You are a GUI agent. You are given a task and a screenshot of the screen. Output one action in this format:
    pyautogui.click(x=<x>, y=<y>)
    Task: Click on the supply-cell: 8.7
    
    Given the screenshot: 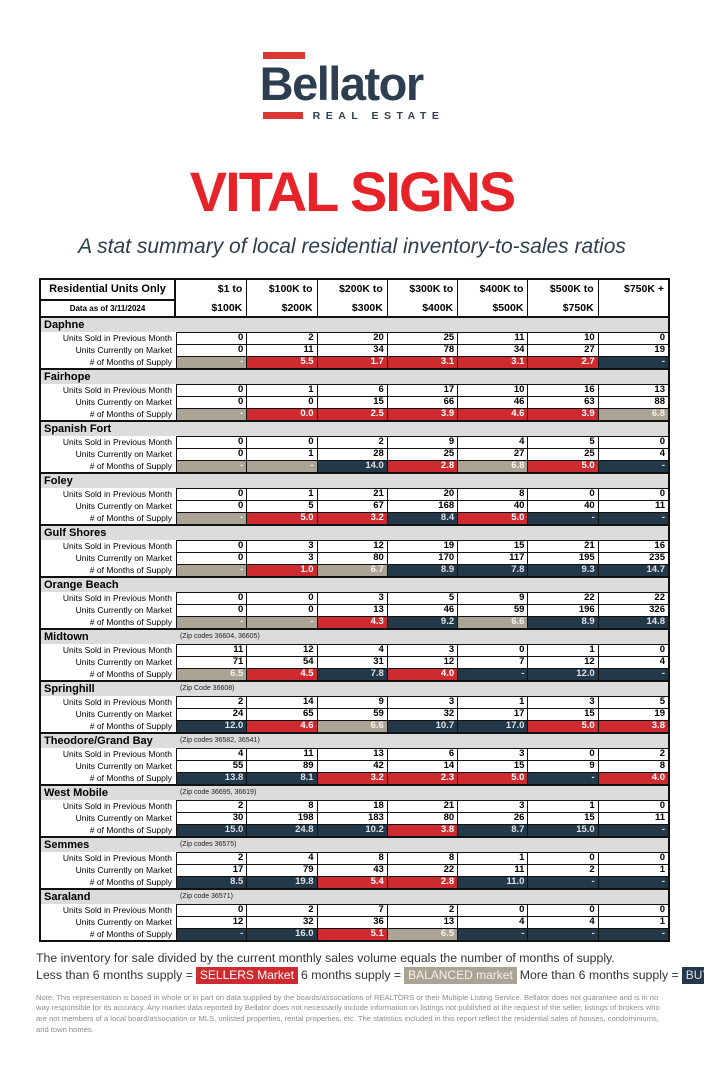 What is the action you would take?
    pyautogui.click(x=492, y=829)
    